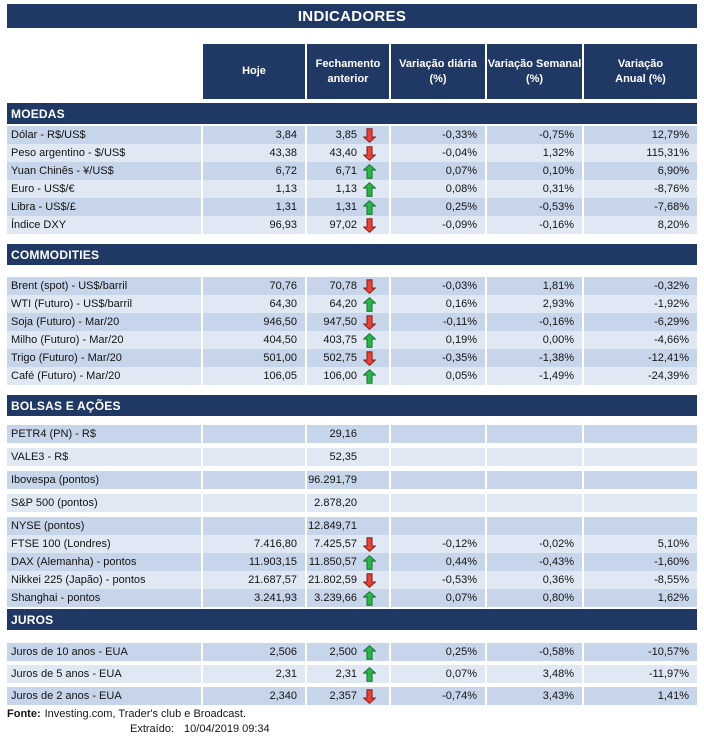 The width and height of the screenshot is (704, 741). Describe the element at coordinates (340, 376) in the screenshot. I see `fechamento-value: 106,00` at that location.